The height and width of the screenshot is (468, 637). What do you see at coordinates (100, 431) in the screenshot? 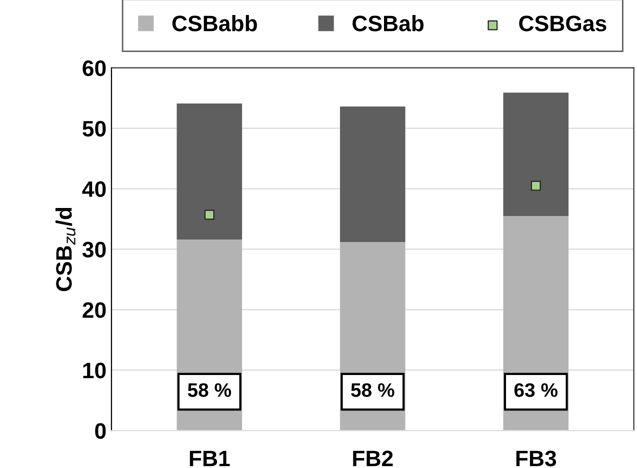
I see `y-tick-label: 0` at bounding box center [100, 431].